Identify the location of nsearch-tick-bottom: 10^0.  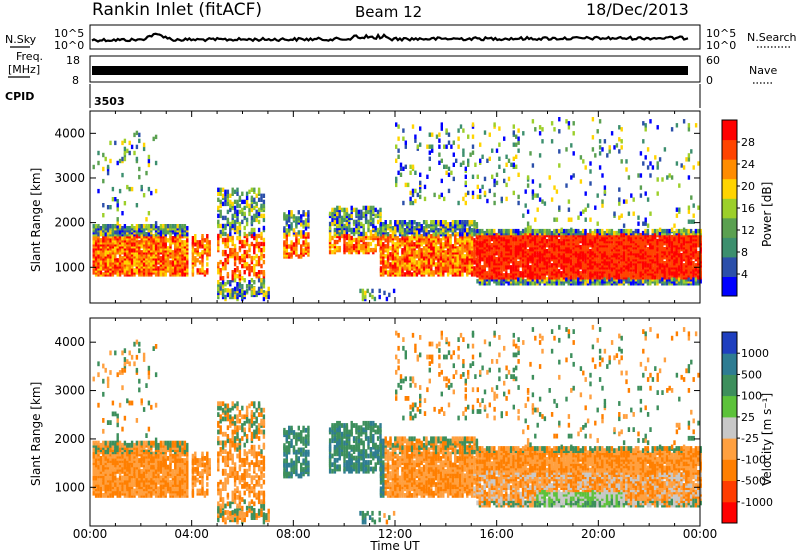
(721, 45).